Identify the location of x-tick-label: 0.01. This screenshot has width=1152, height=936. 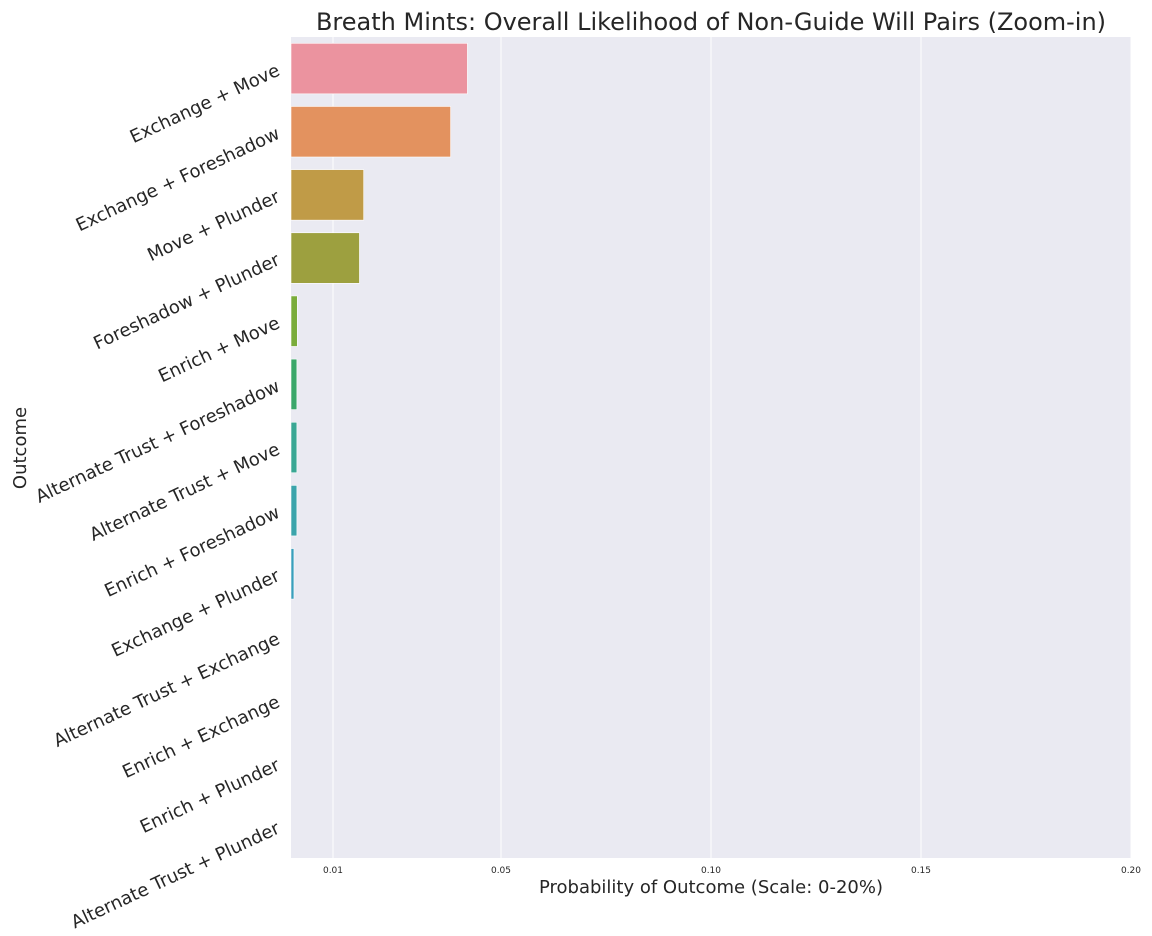
(333, 871).